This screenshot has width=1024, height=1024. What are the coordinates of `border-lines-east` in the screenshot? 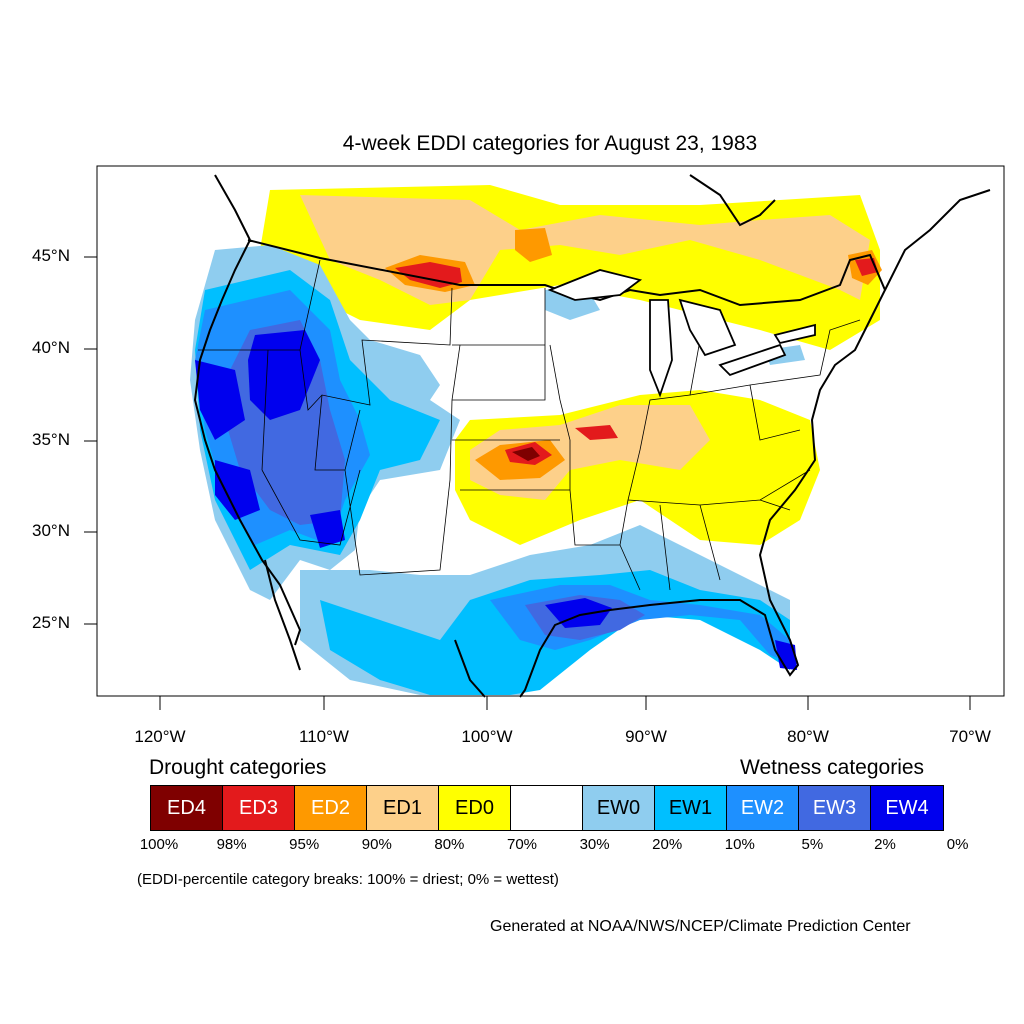 It's located at (740, 455).